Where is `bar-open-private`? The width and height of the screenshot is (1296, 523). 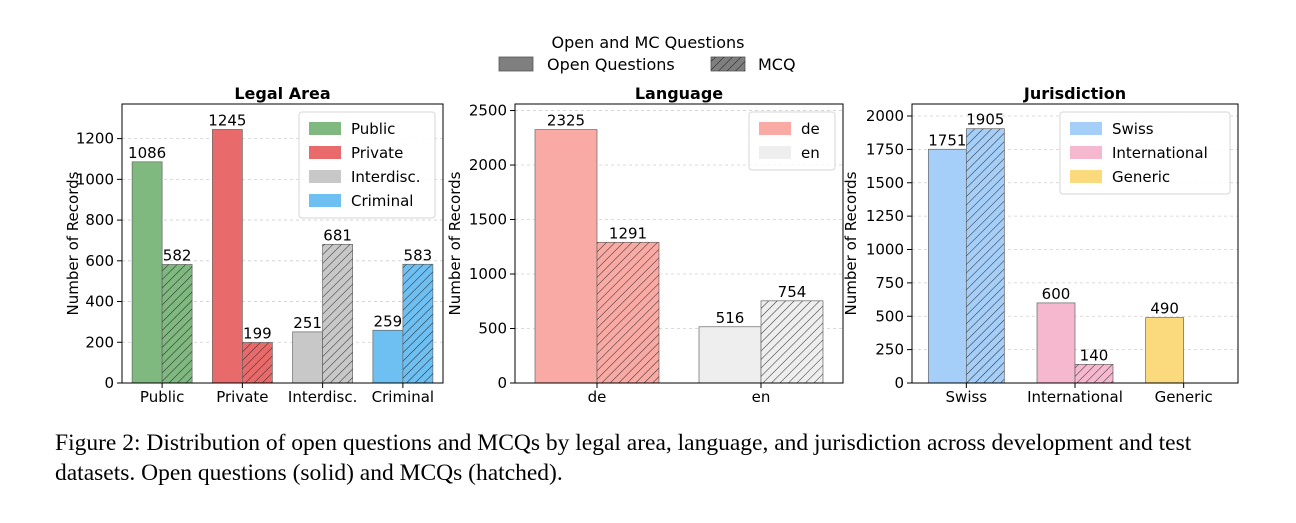 bar-open-private is located at coordinates (227, 256).